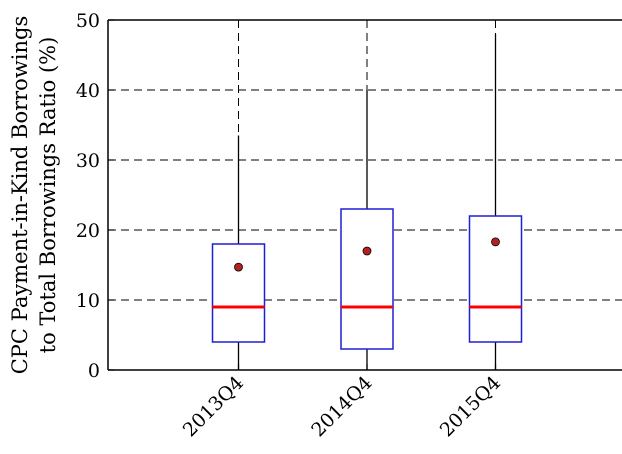 The height and width of the screenshot is (454, 622). What do you see at coordinates (94, 371) in the screenshot?
I see `y-tick-label: 0` at bounding box center [94, 371].